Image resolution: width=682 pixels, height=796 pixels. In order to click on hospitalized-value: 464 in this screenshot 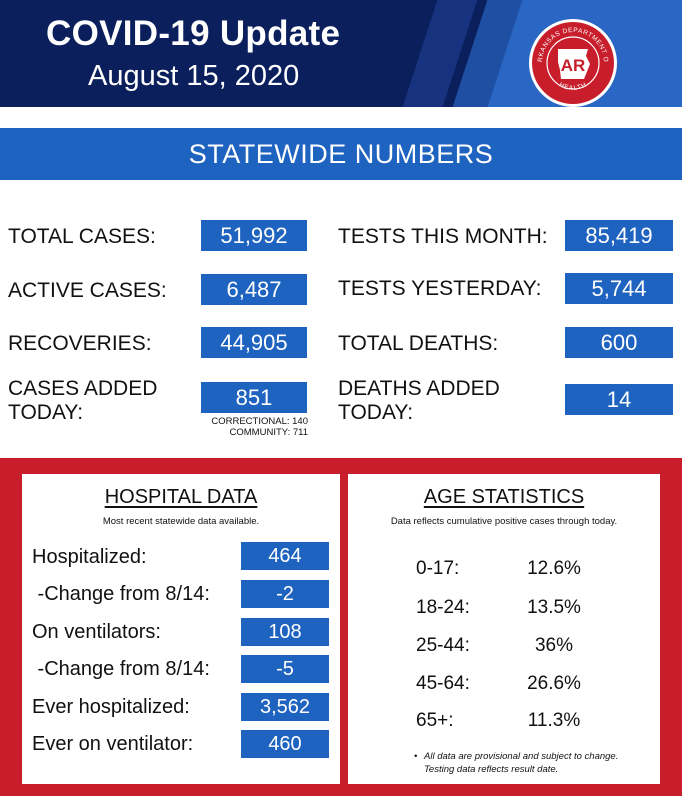, I will do `click(285, 556)`.